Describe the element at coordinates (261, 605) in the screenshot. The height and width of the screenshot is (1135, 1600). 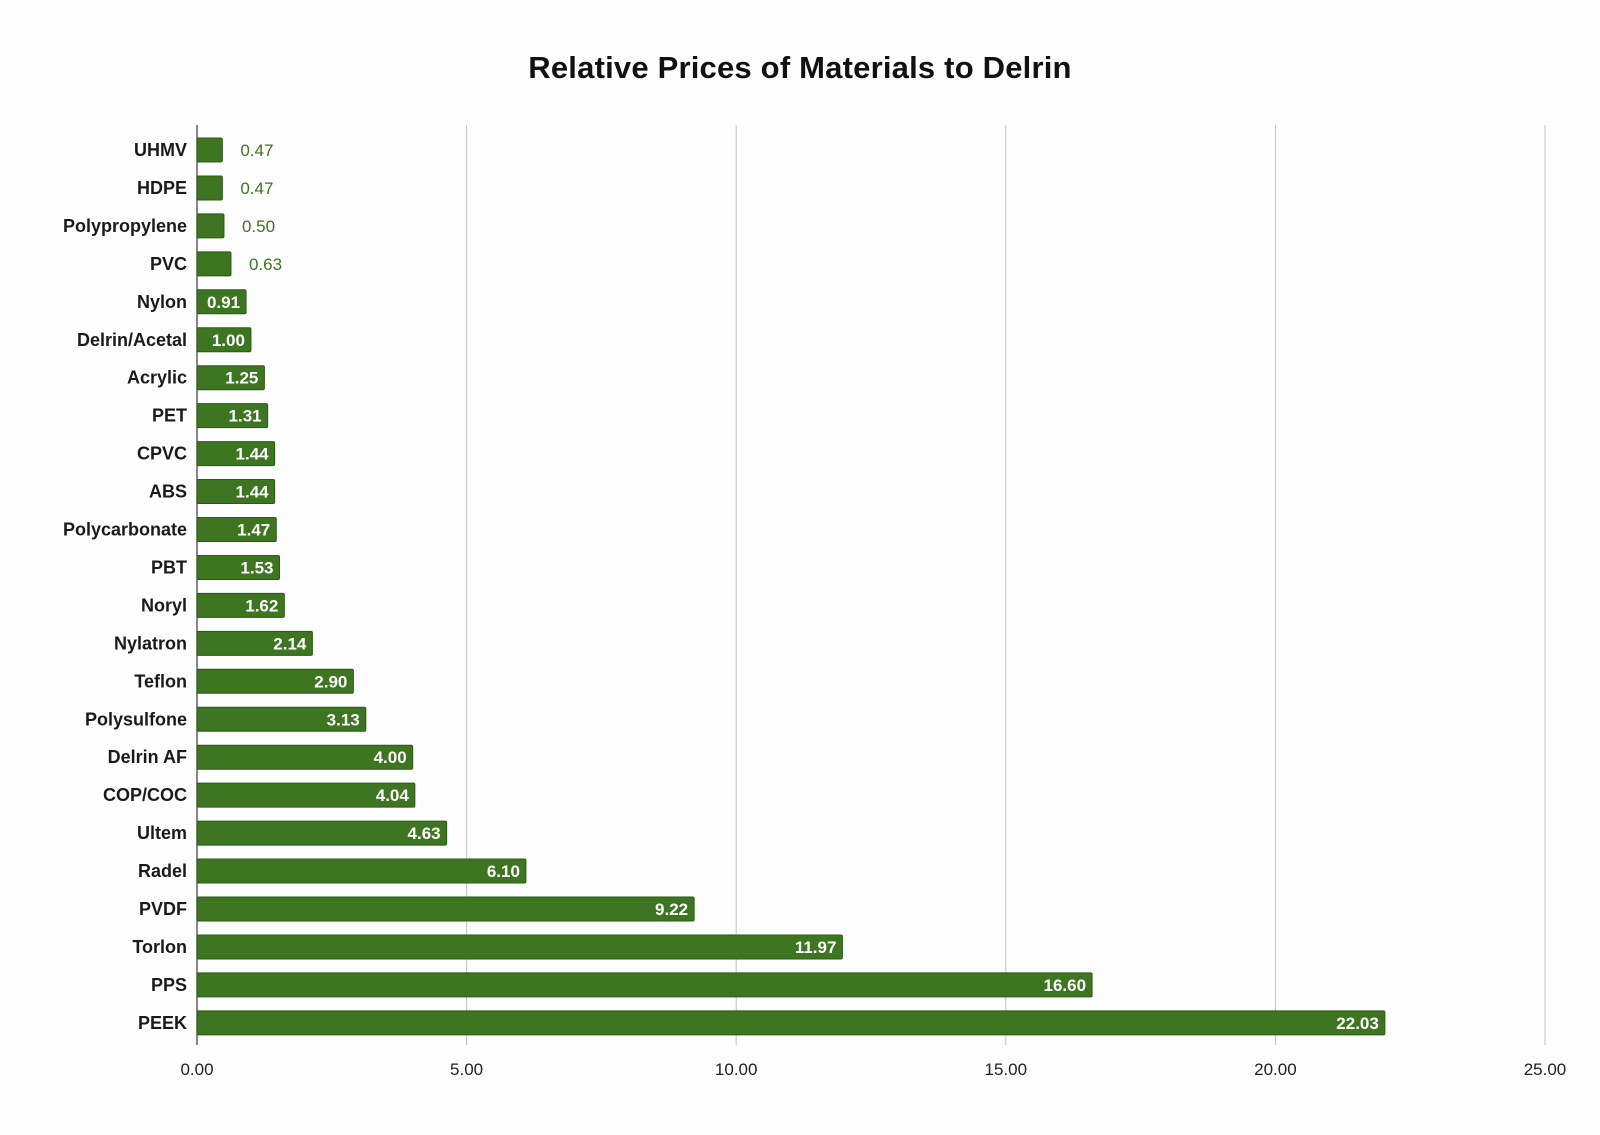
I see `value-label: 1.62` at that location.